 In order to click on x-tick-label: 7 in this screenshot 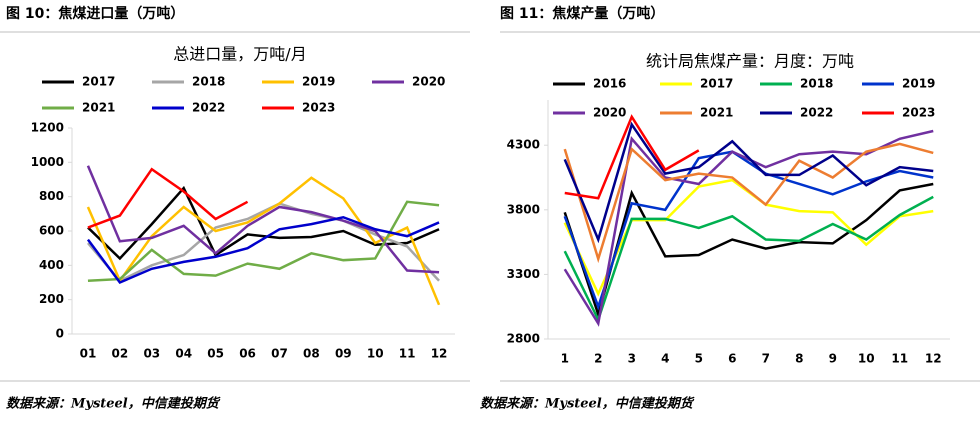, I will do `click(766, 359)`.